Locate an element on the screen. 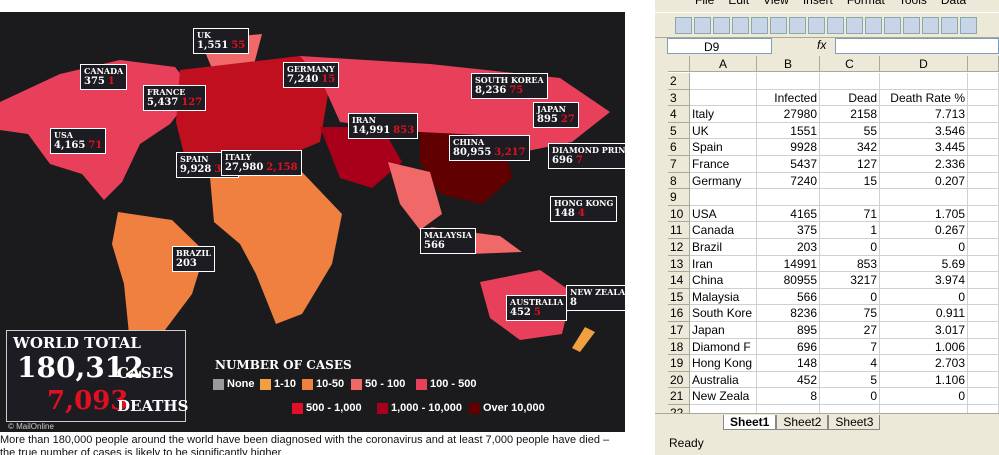 The width and height of the screenshot is (999, 455). cell: 3.445 is located at coordinates (924, 147).